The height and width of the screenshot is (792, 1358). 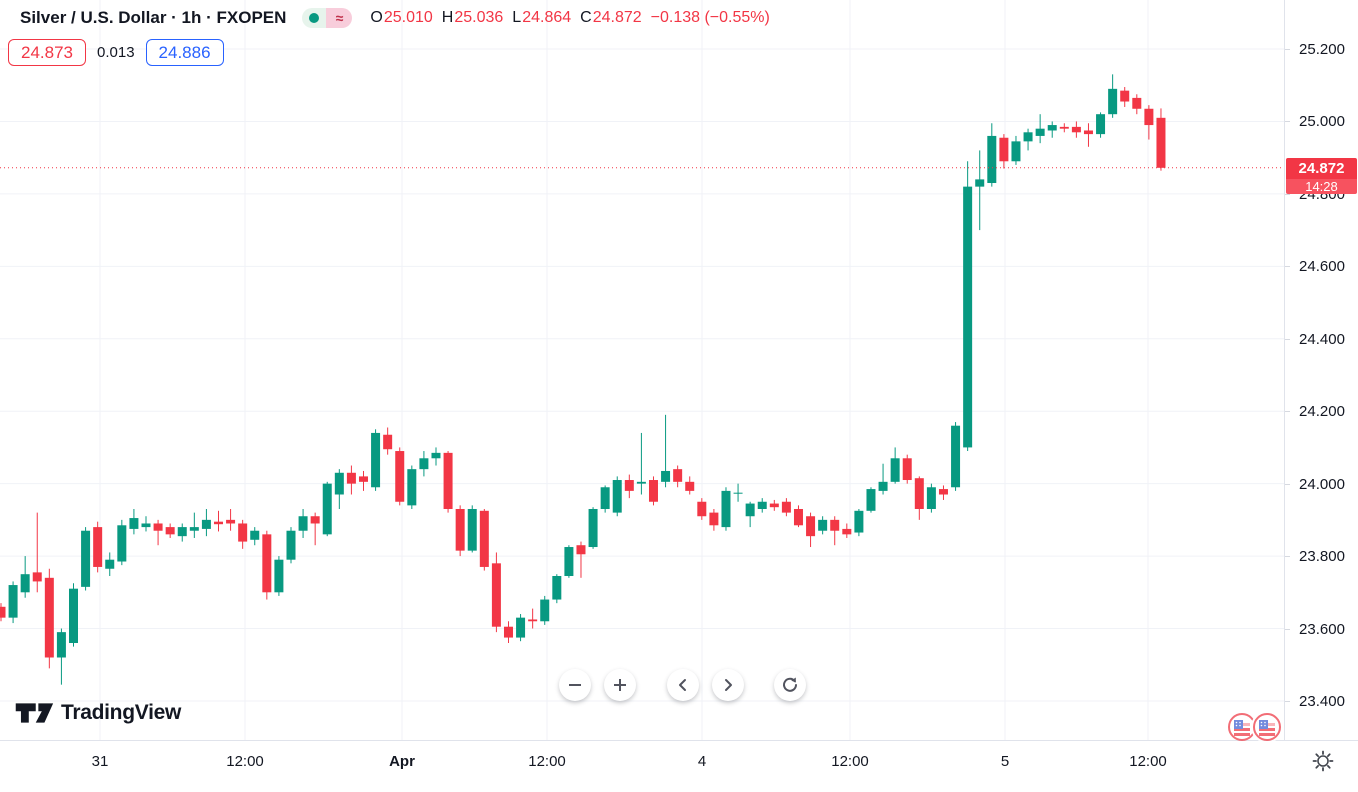 I want to click on us-flag-icons, so click(x=1255, y=727).